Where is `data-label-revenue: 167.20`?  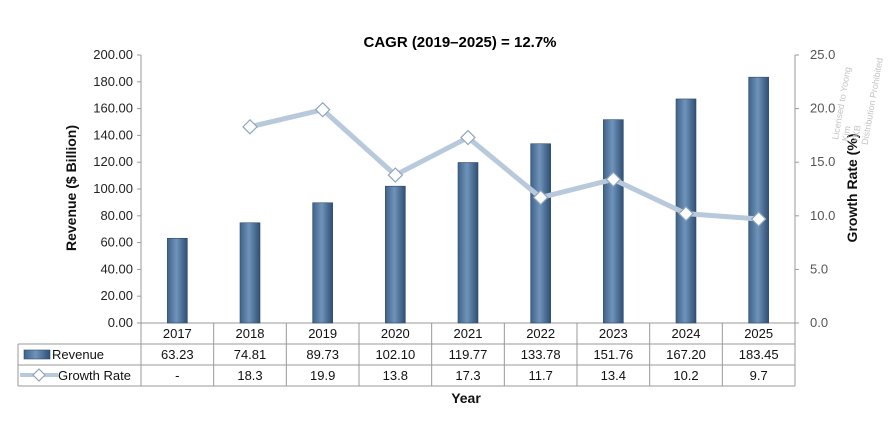 data-label-revenue: 167.20 is located at coordinates (686, 354).